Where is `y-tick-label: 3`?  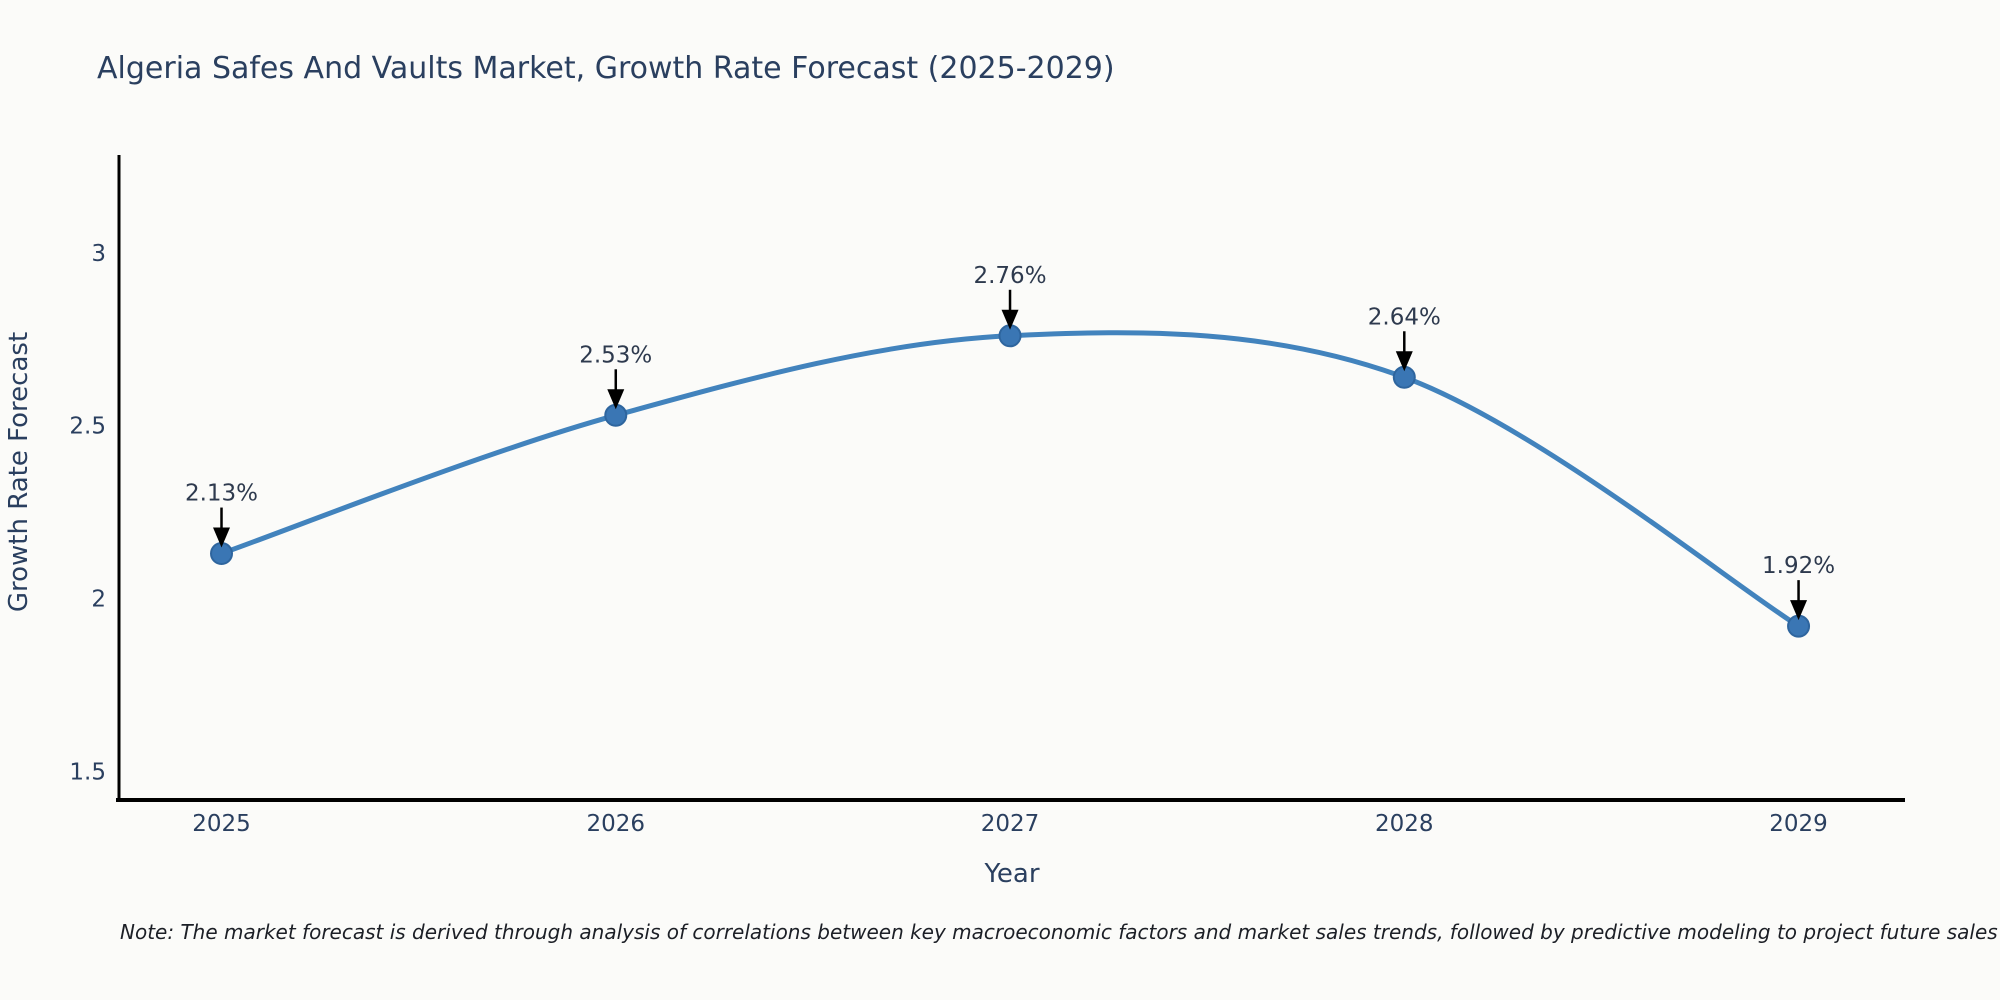
y-tick-label: 3 is located at coordinates (98, 254).